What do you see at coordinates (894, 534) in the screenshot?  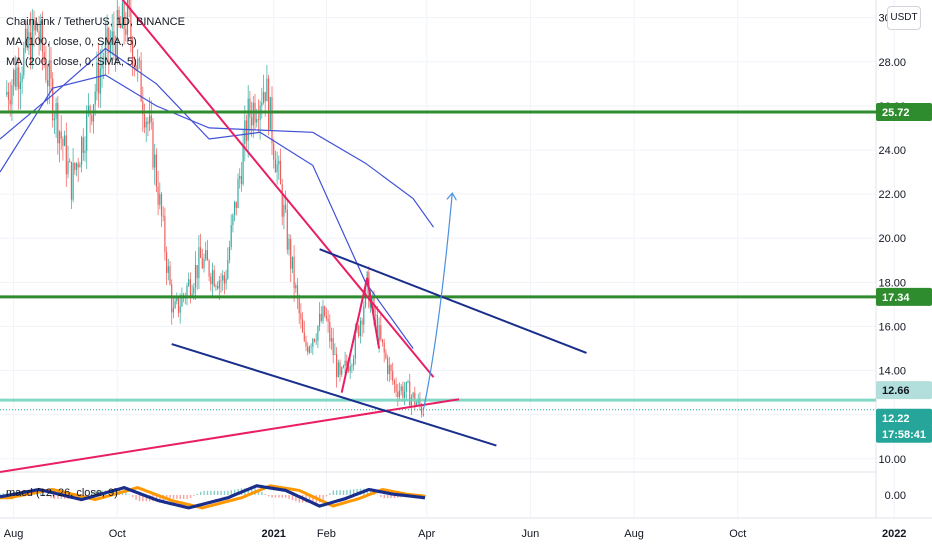 I see `time-tick-label: 2022` at bounding box center [894, 534].